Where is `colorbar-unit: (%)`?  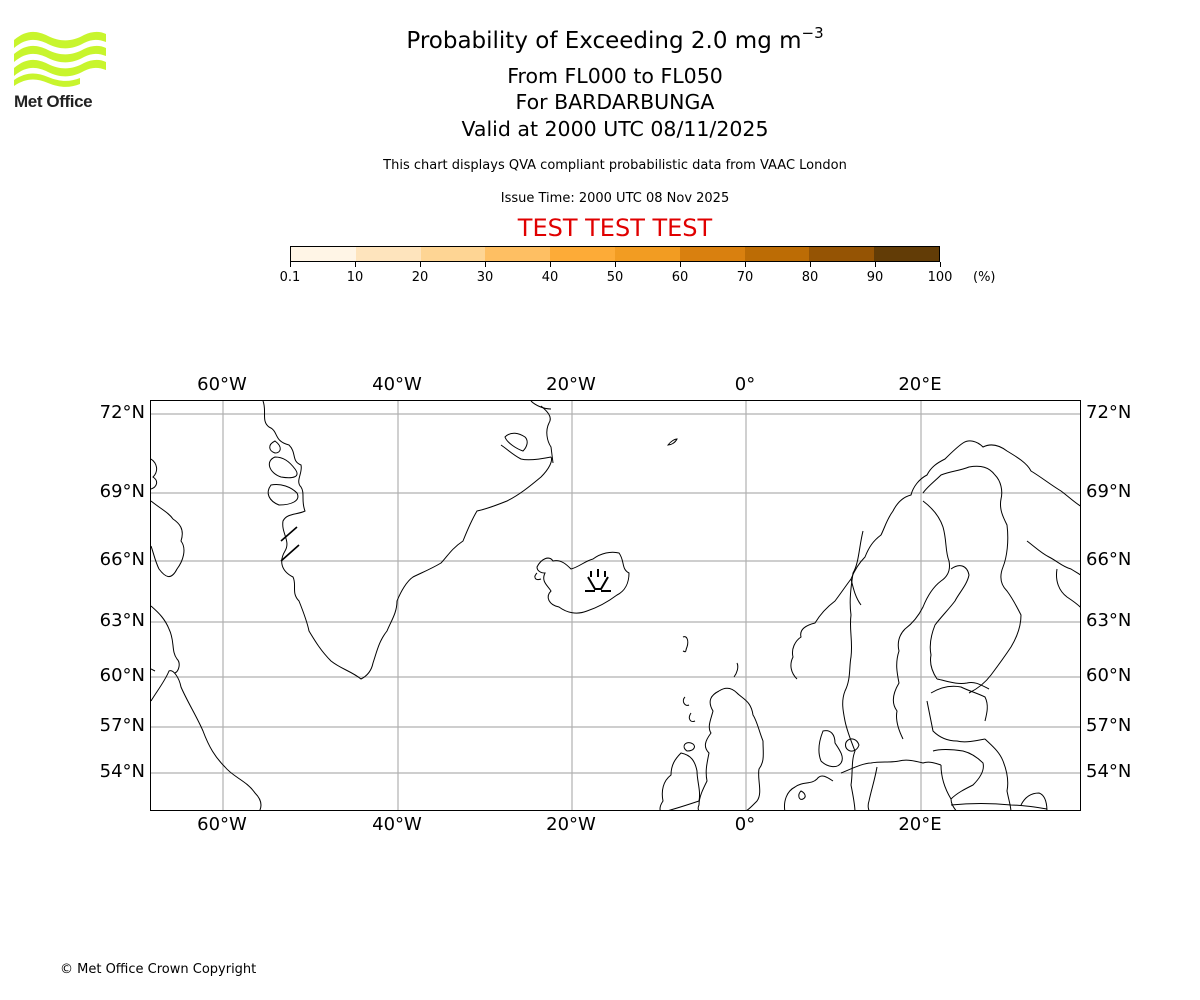
colorbar-unit: (%) is located at coordinates (984, 277).